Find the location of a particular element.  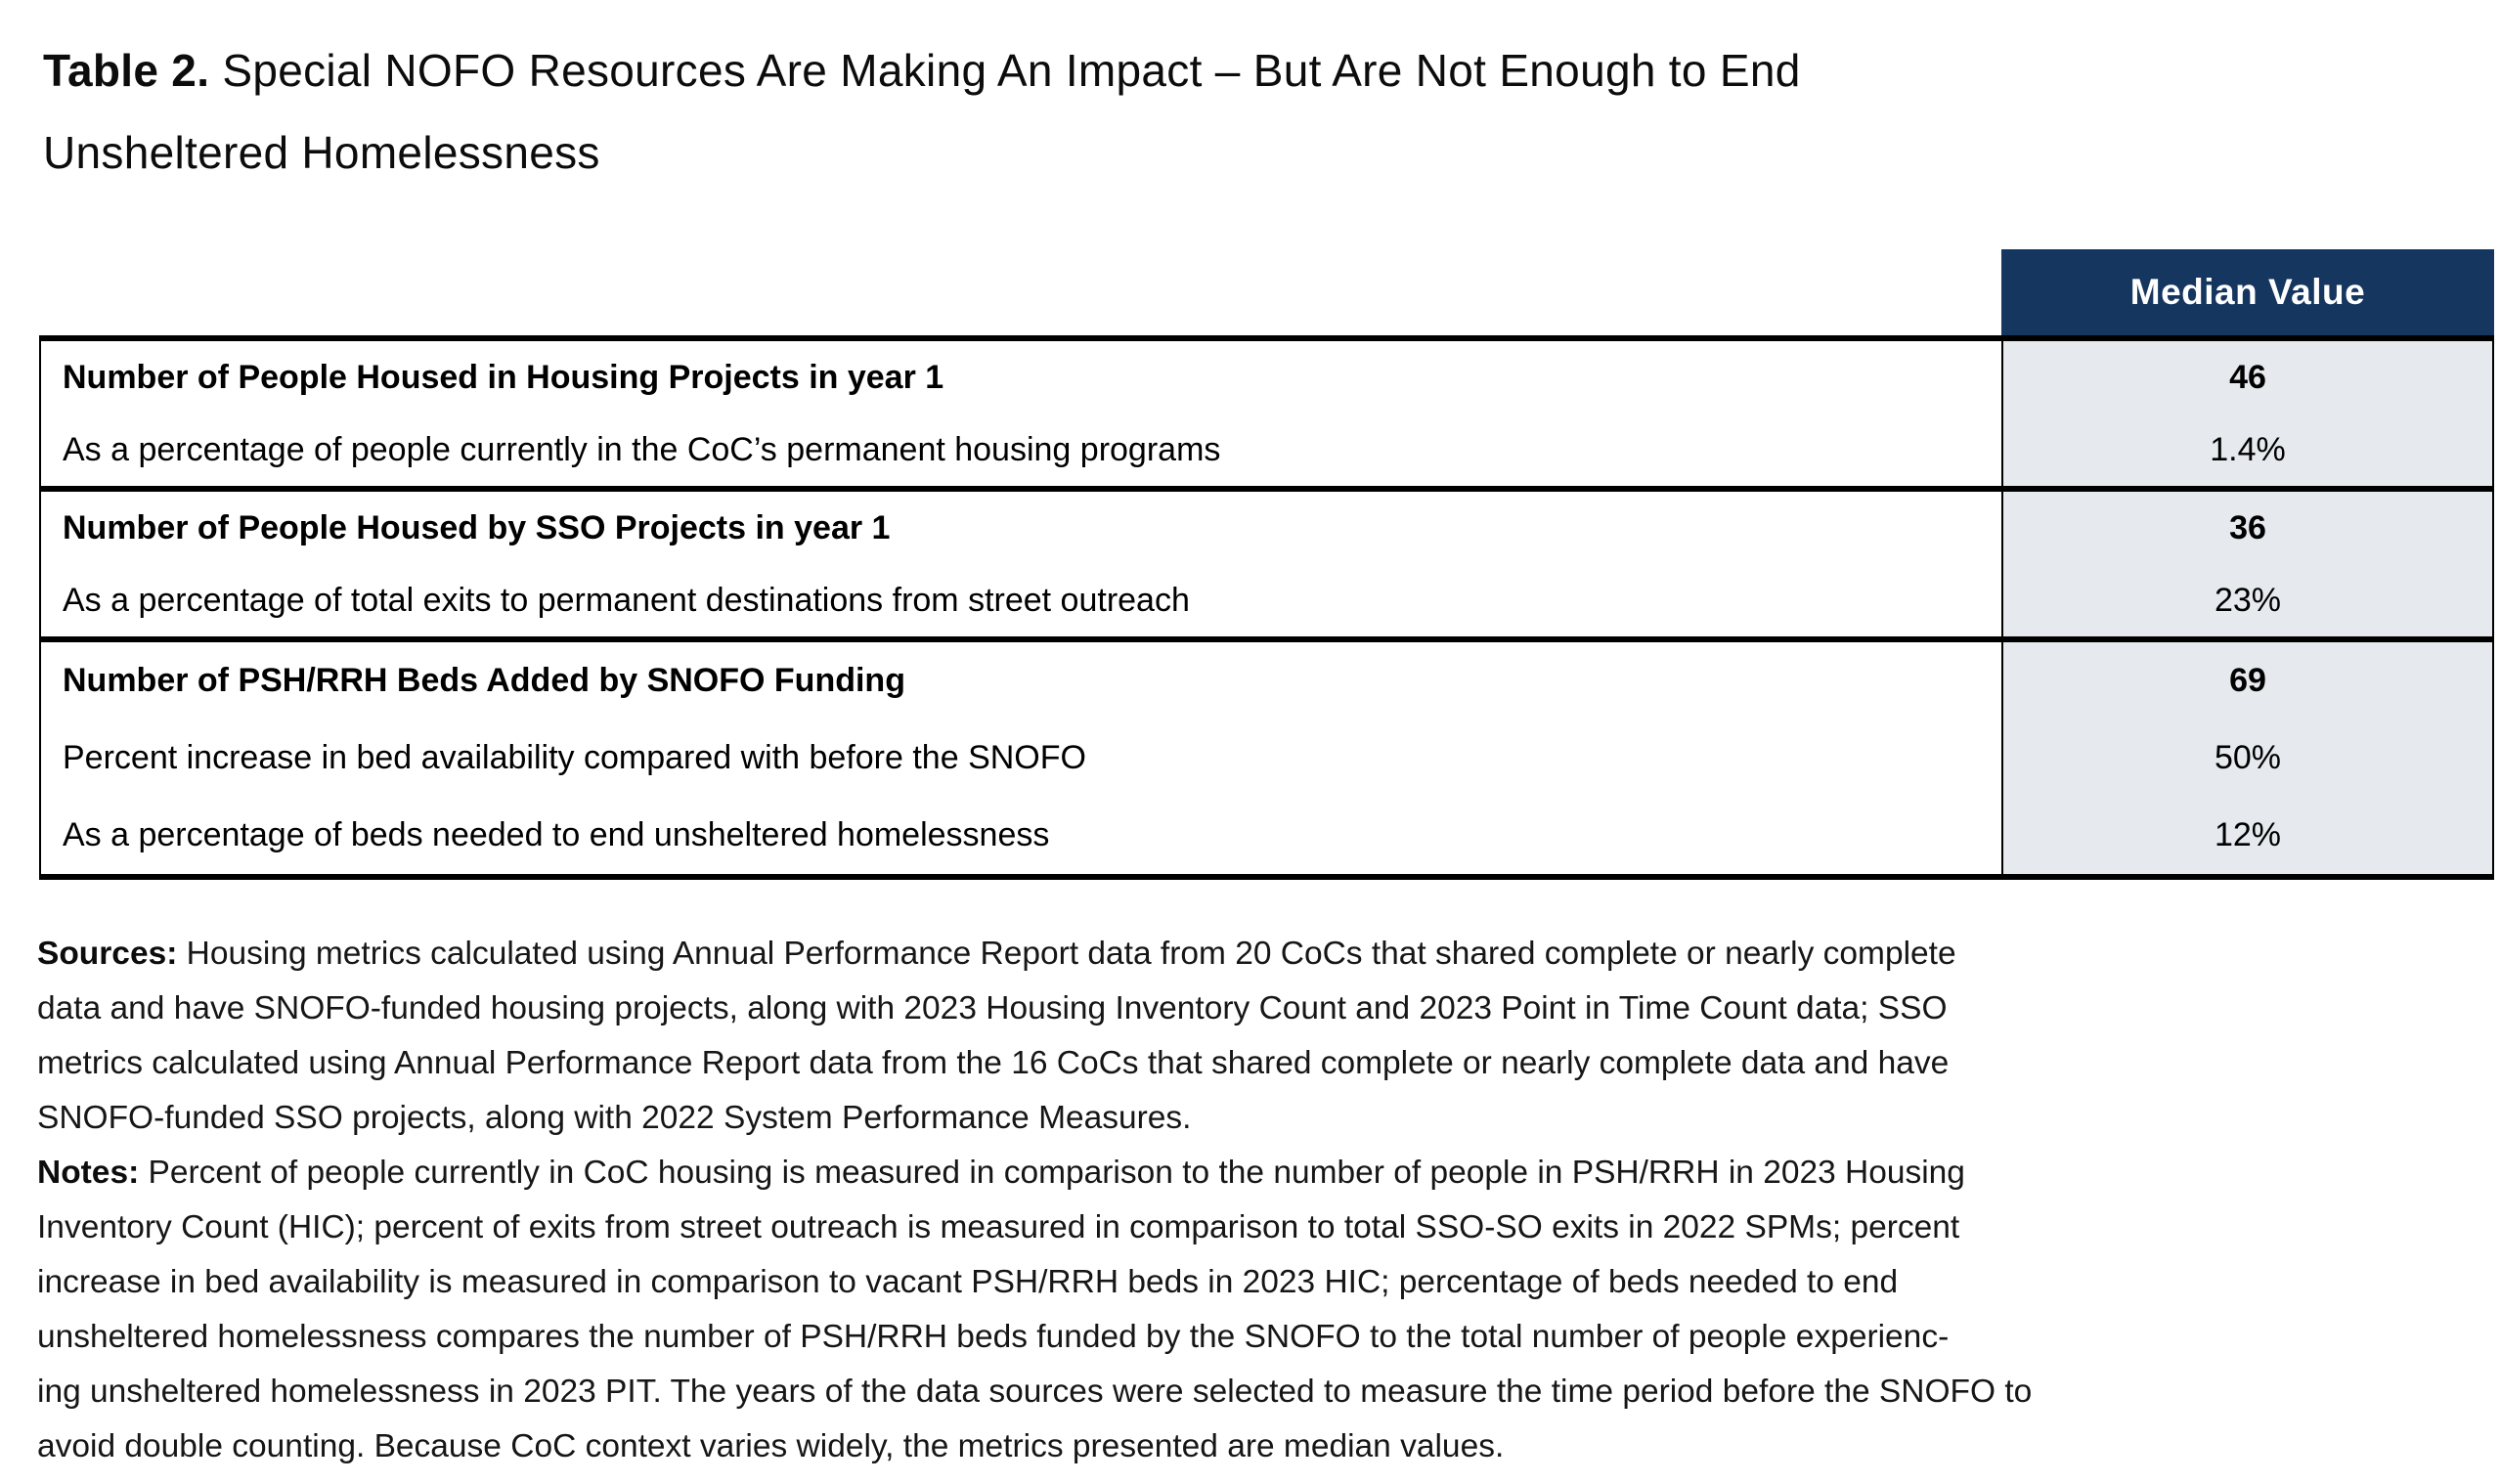

sources-label: Sources: is located at coordinates (107, 954).